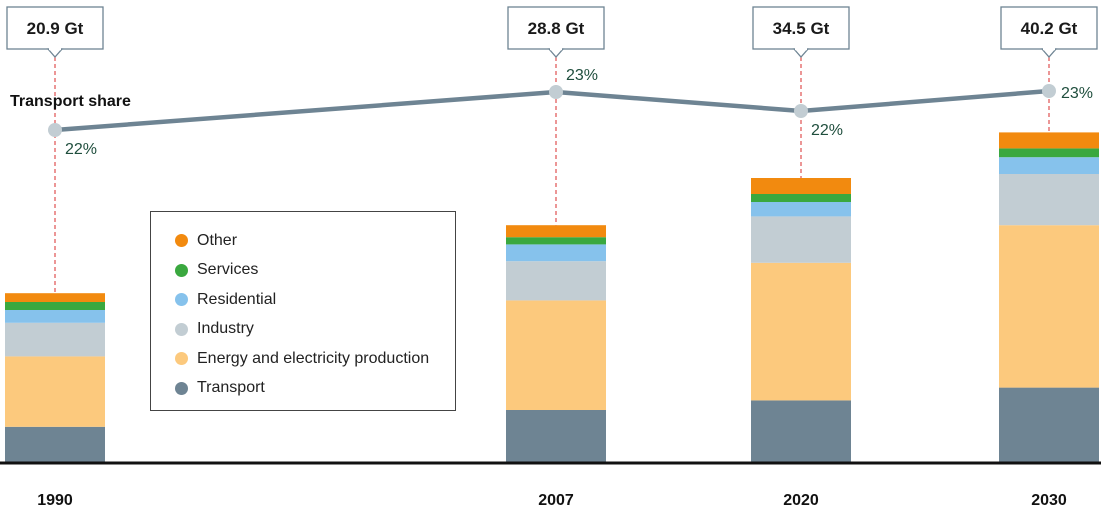 The height and width of the screenshot is (510, 1101). What do you see at coordinates (556, 281) in the screenshot?
I see `bar-segment-2007-industry` at bounding box center [556, 281].